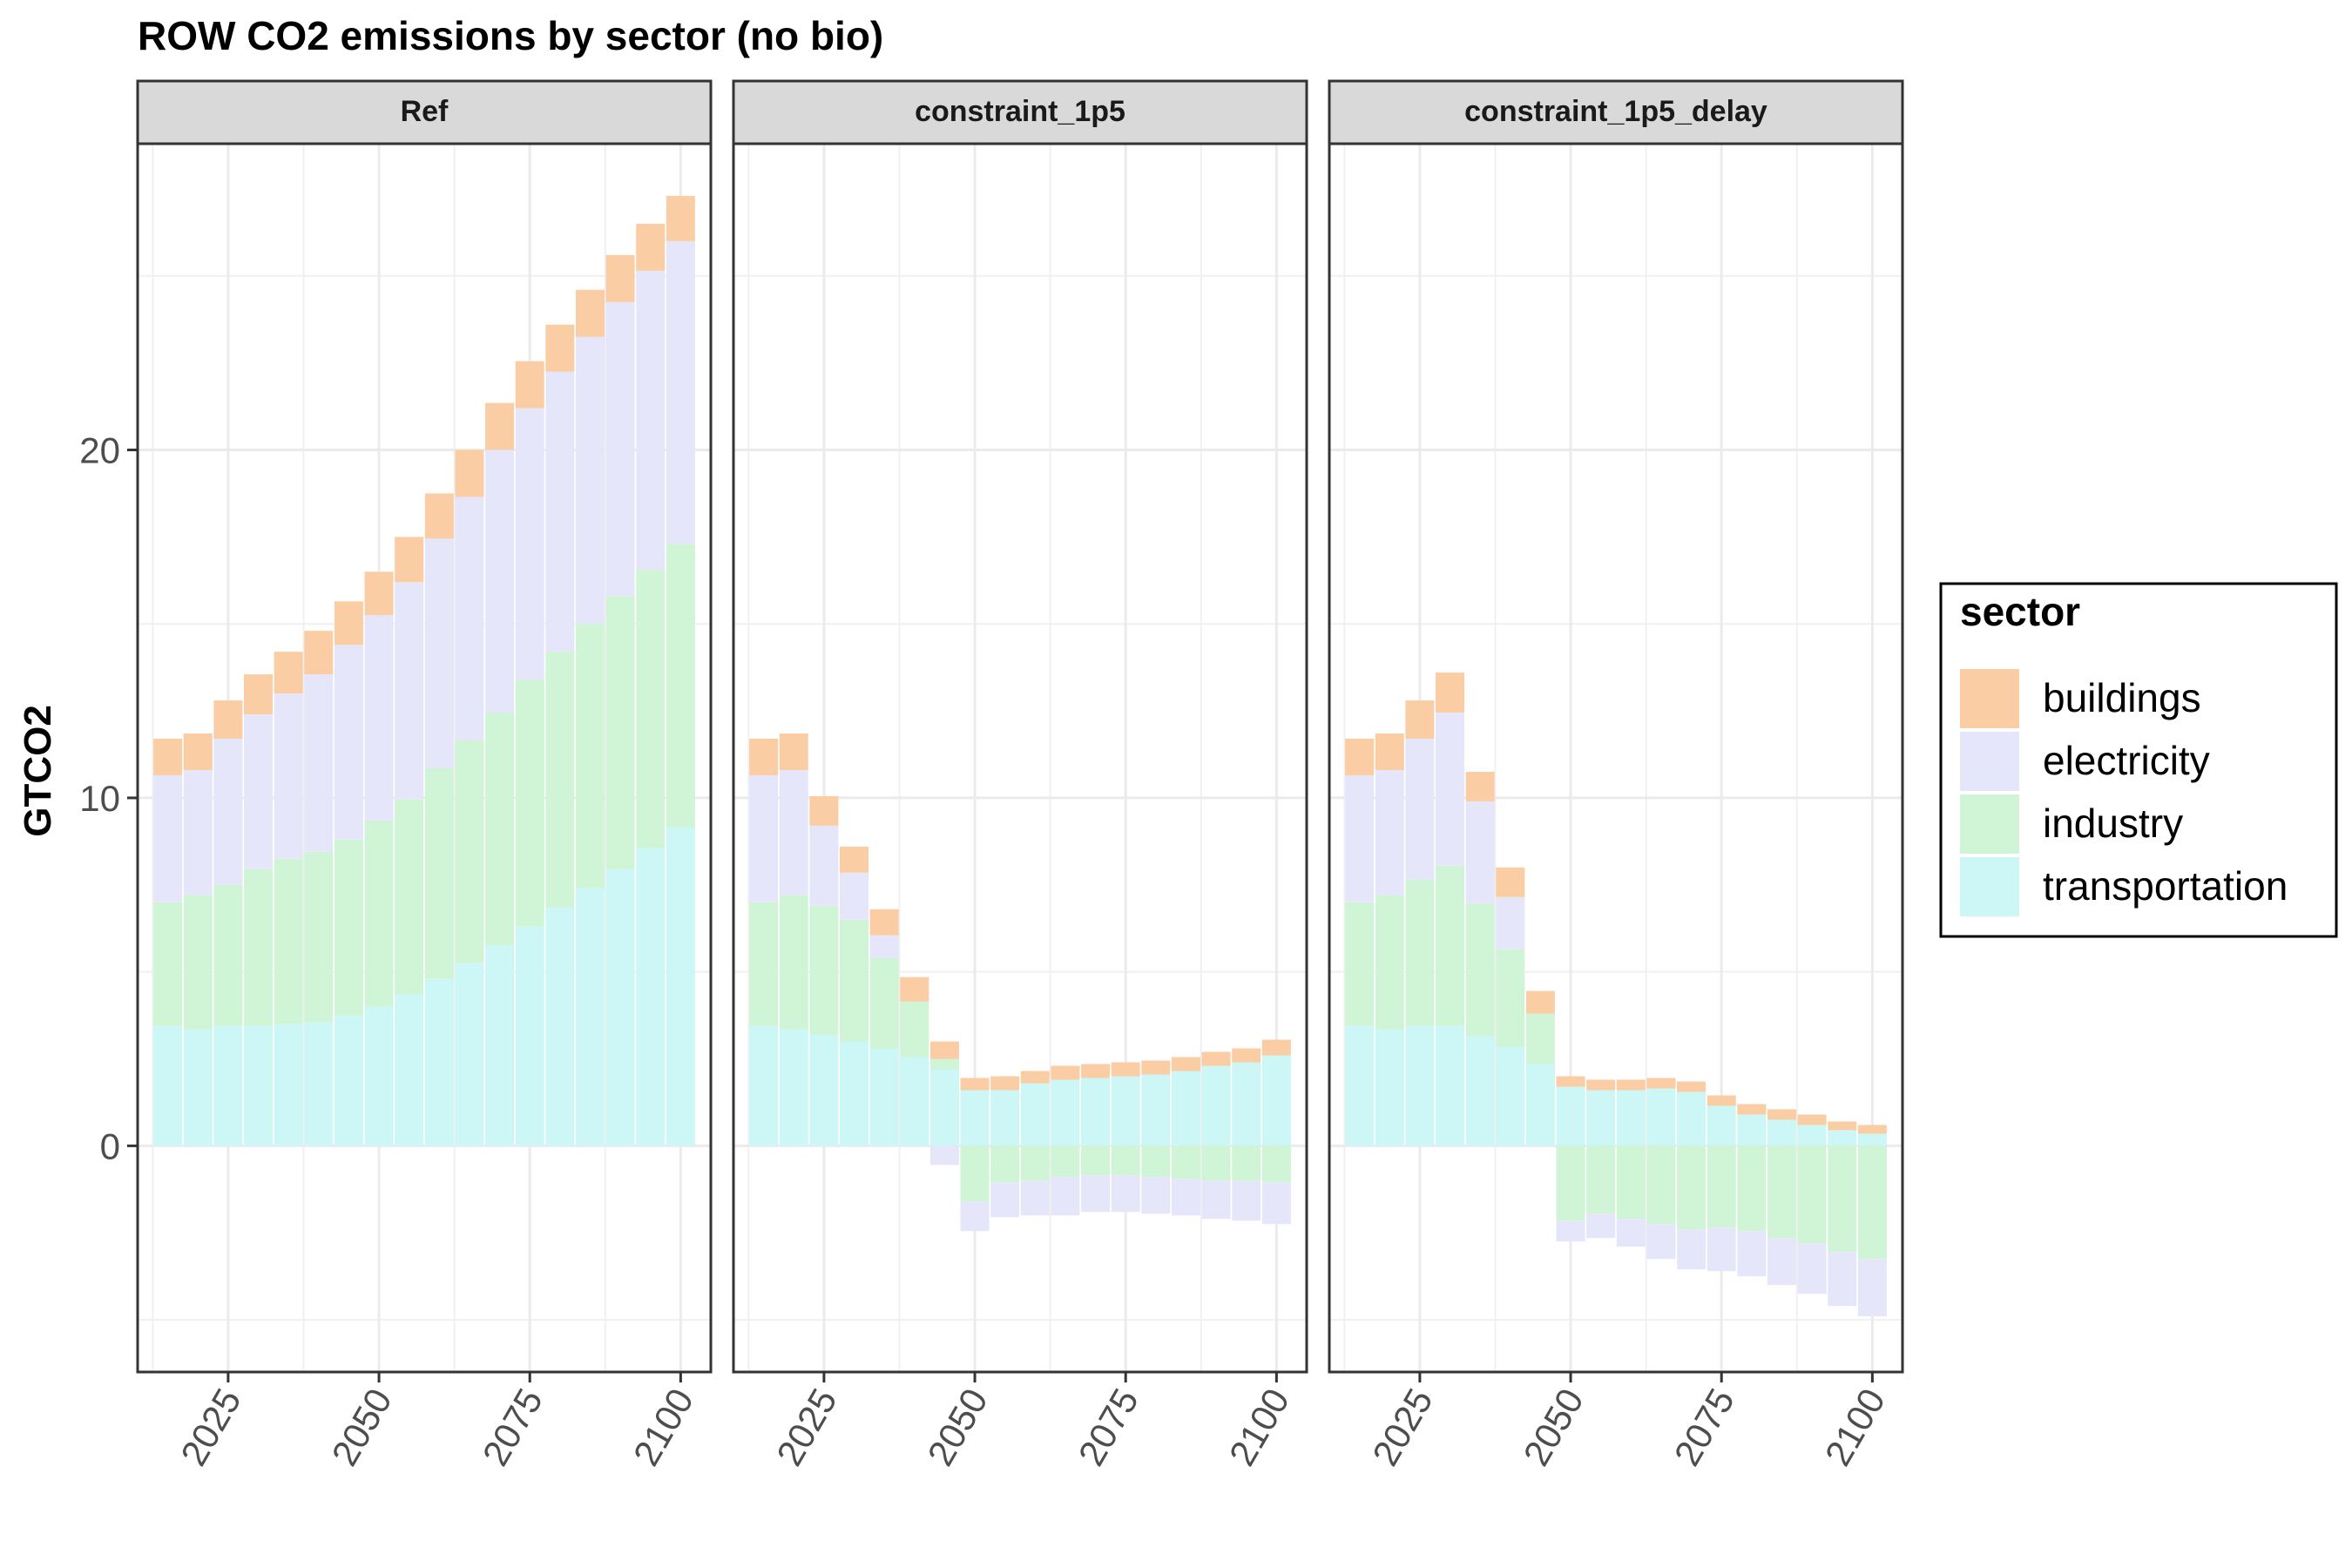 This screenshot has width=2352, height=1568. I want to click on bar-electricity-2080, so click(560, 511).